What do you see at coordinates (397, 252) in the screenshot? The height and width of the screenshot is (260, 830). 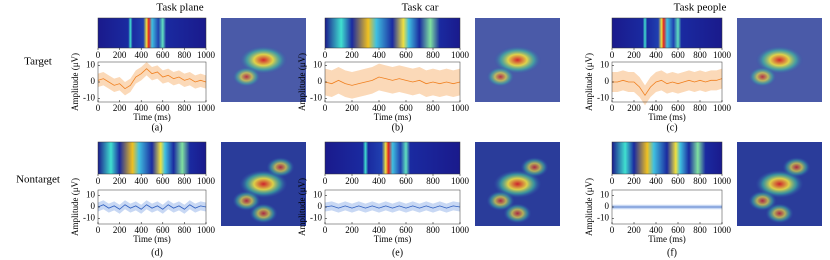 I see `caption: (e)` at bounding box center [397, 252].